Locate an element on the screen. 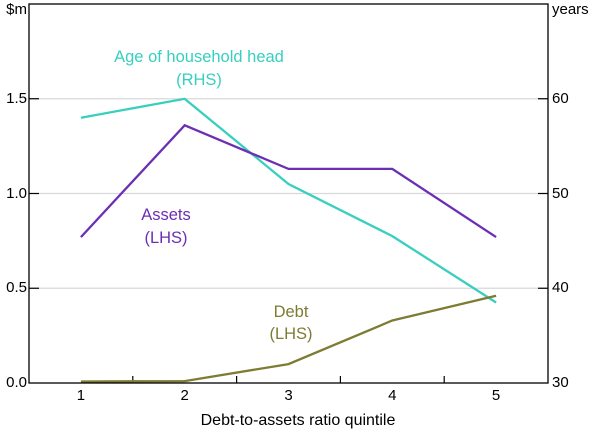 The width and height of the screenshot is (600, 435). left-axis-tick-label: 0.5 is located at coordinates (16, 288).